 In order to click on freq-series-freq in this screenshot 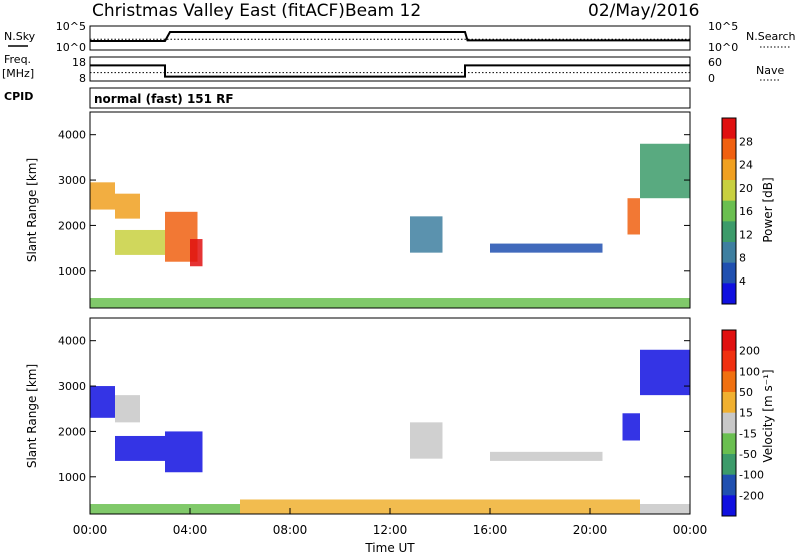, I will do `click(390, 71)`.